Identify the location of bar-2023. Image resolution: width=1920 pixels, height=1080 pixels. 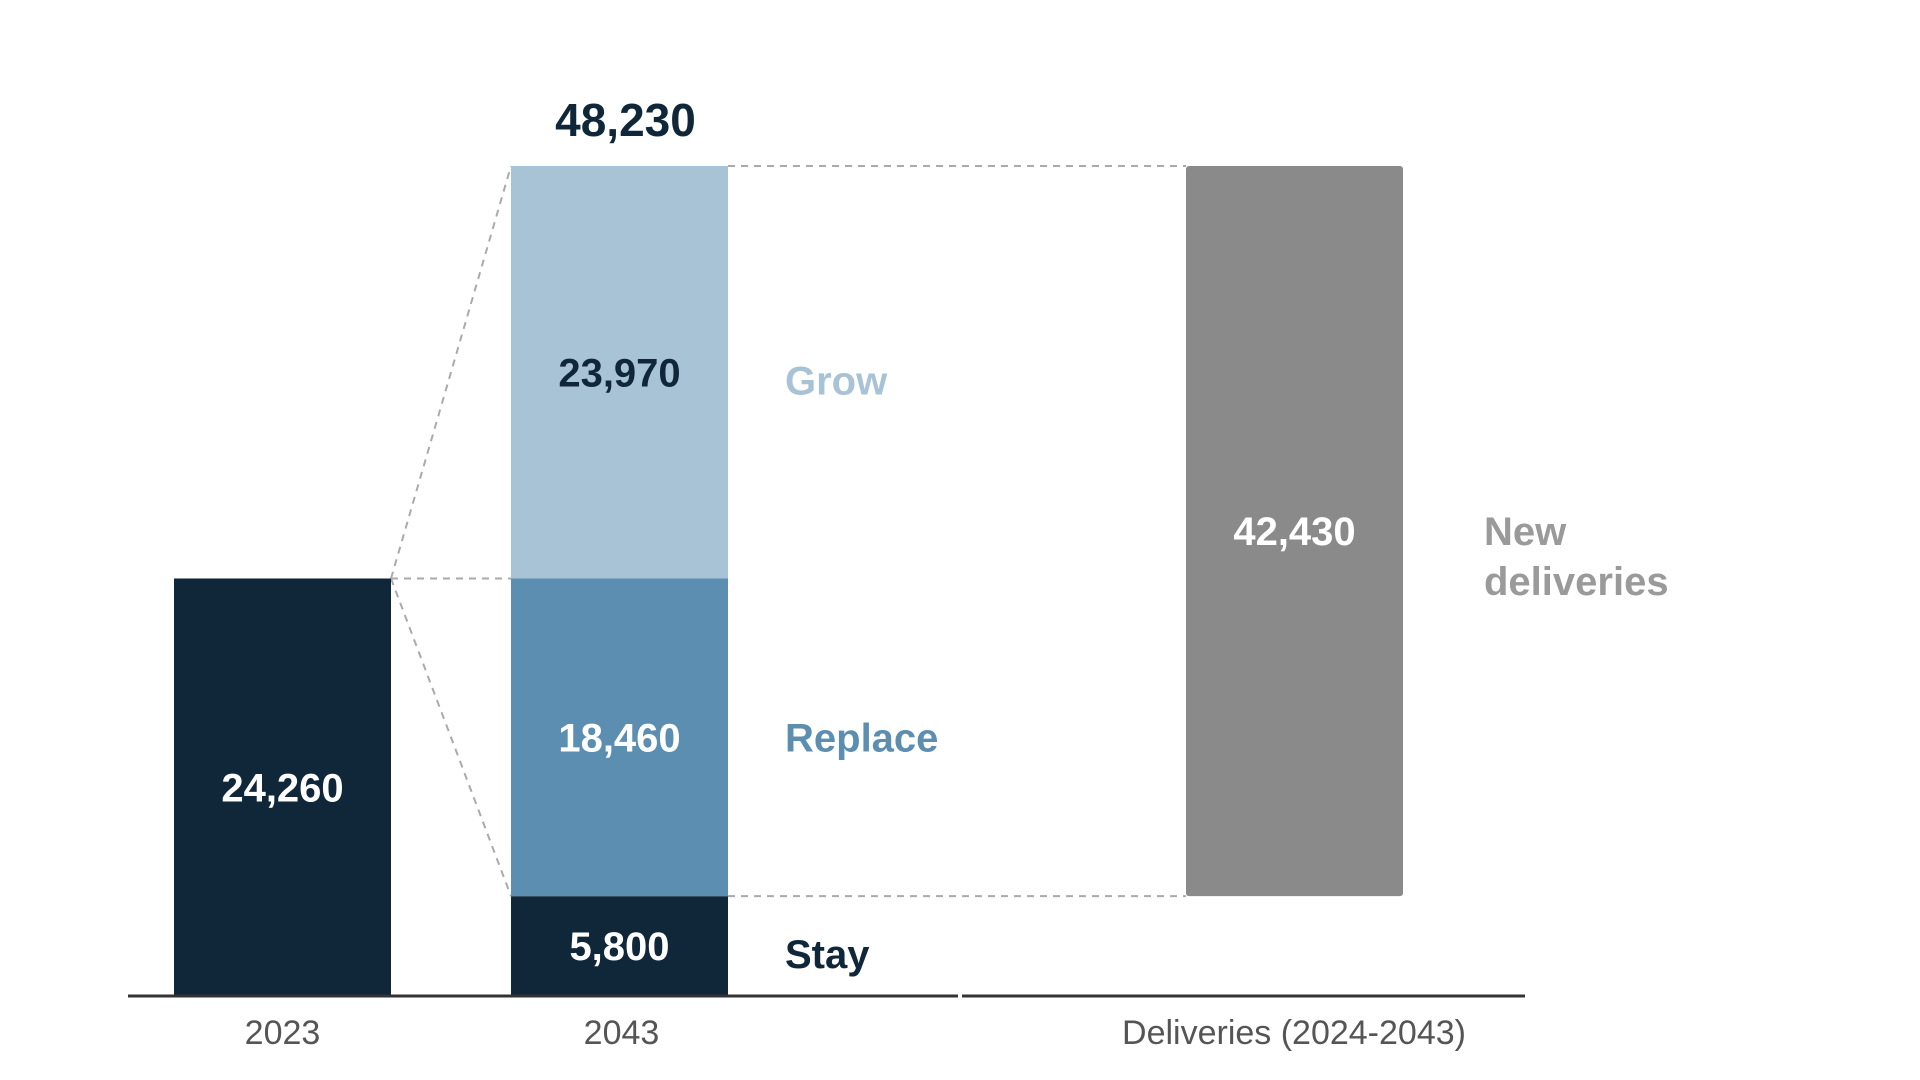
(282, 787).